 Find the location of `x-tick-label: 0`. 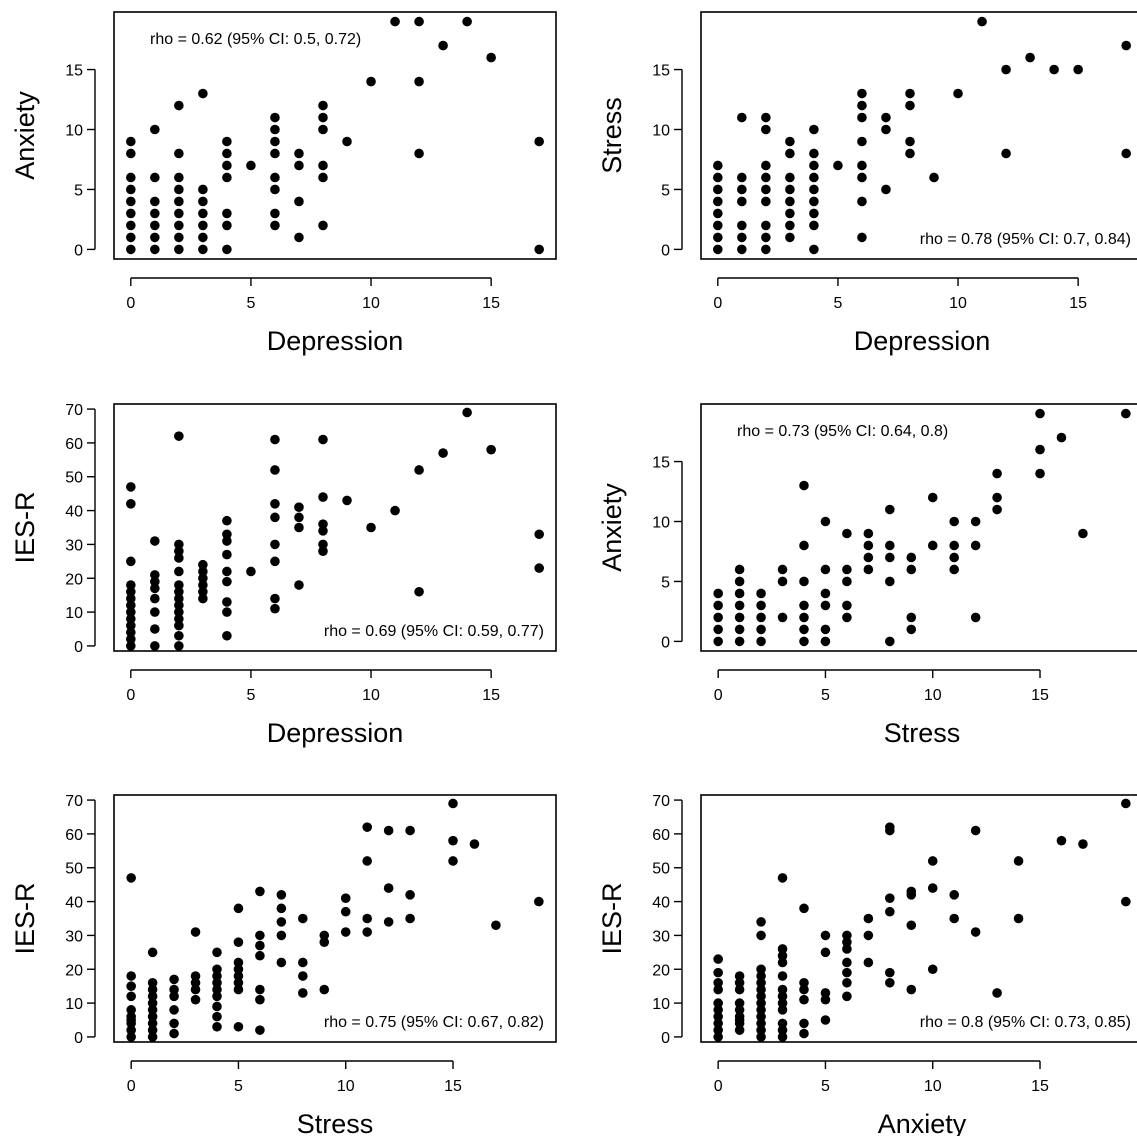

x-tick-label: 0 is located at coordinates (130, 695).